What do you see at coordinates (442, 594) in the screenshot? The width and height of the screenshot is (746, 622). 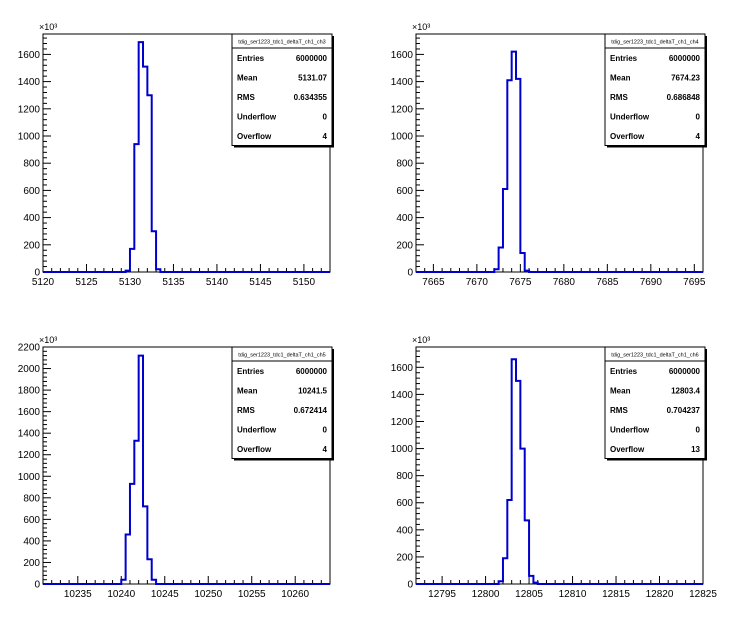 I see `x-tick-label: 12795` at bounding box center [442, 594].